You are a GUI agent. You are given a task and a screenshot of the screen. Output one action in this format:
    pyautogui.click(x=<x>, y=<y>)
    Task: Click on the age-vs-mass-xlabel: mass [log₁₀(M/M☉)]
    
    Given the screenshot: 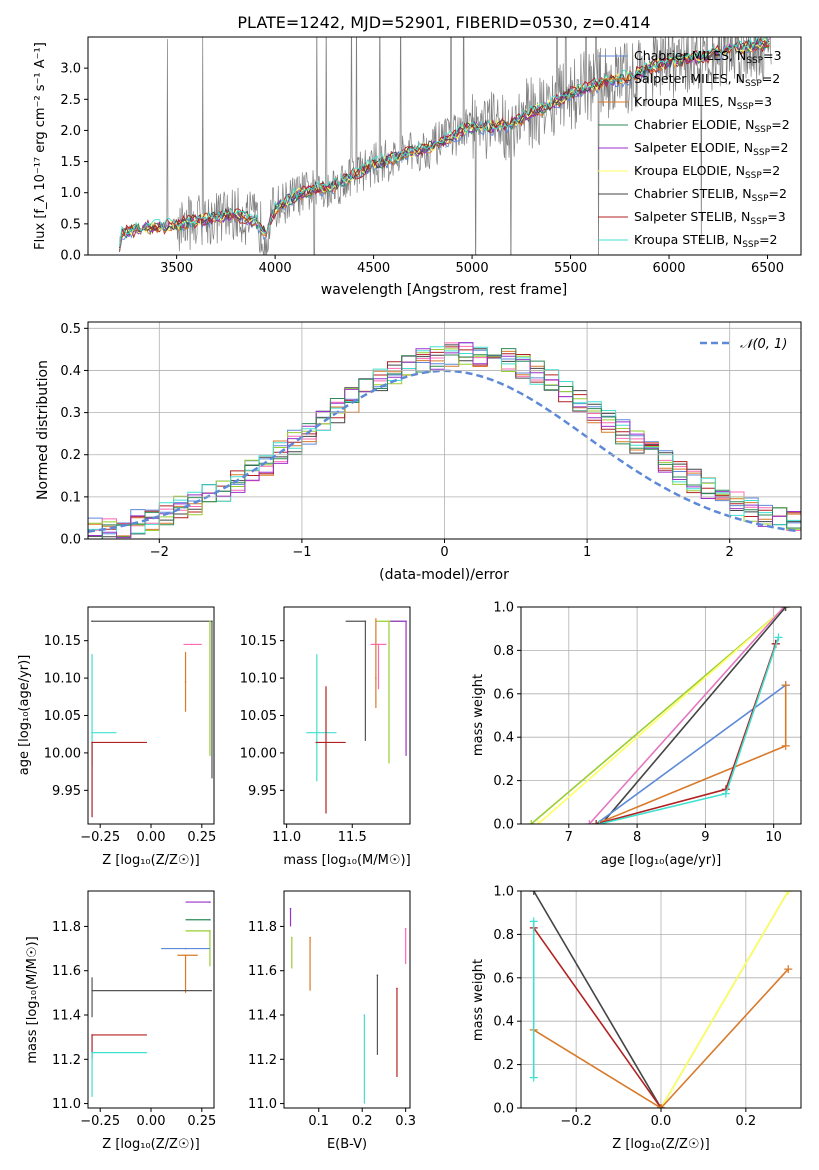 What is the action you would take?
    pyautogui.click(x=346, y=860)
    